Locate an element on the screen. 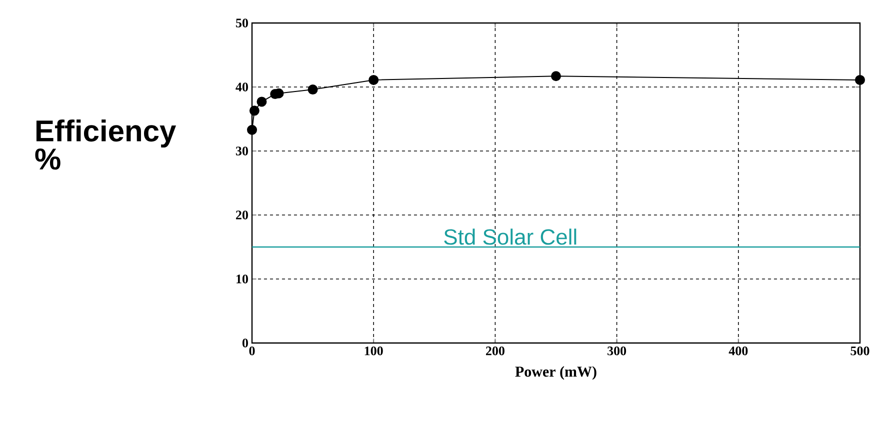  y-tick-label: 0 is located at coordinates (245, 343).